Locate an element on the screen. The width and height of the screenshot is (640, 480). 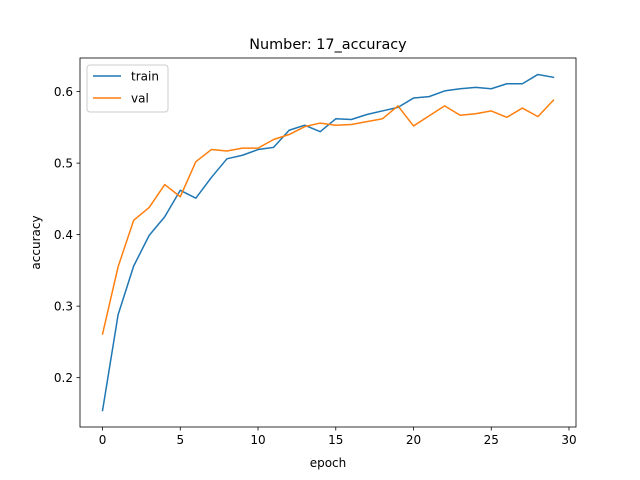
legend-label-val: val is located at coordinates (140, 98).